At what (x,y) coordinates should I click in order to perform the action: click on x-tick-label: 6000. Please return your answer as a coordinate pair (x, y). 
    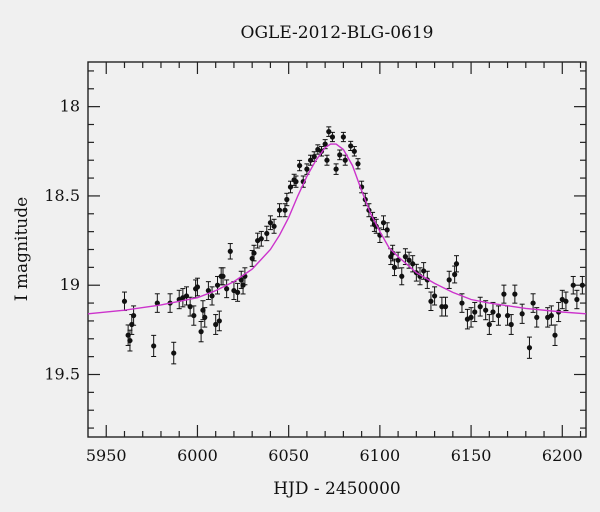
    Looking at the image, I should click on (197, 455).